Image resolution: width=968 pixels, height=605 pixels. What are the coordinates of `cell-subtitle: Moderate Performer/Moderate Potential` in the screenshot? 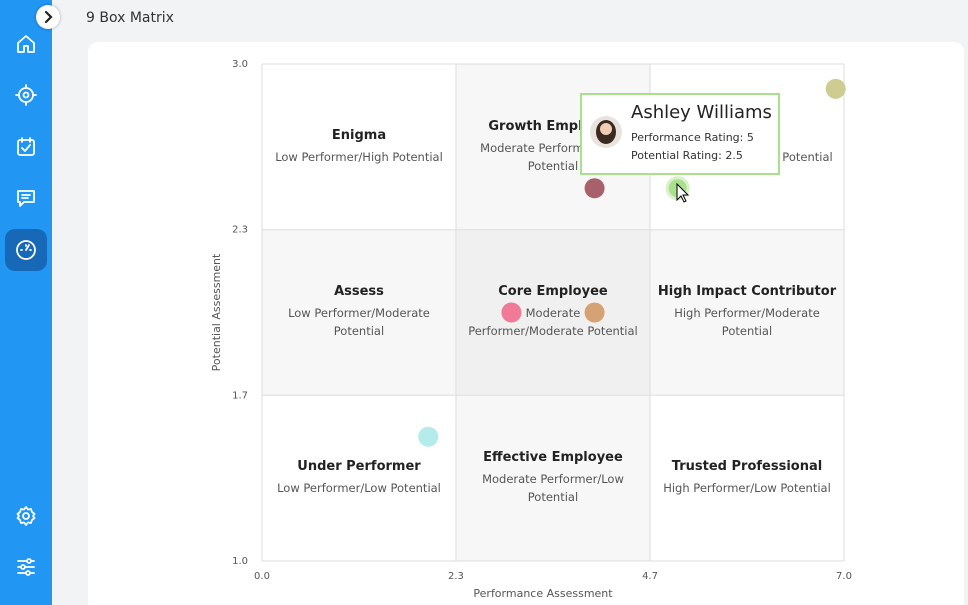 It's located at (553, 322).